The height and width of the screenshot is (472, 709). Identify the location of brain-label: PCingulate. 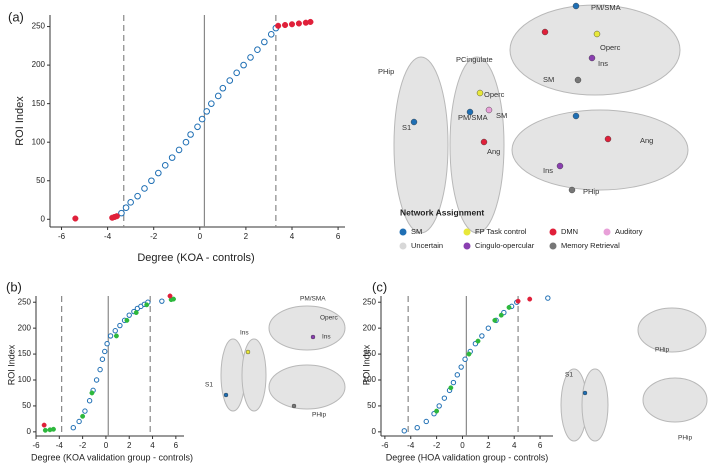
(474, 59).